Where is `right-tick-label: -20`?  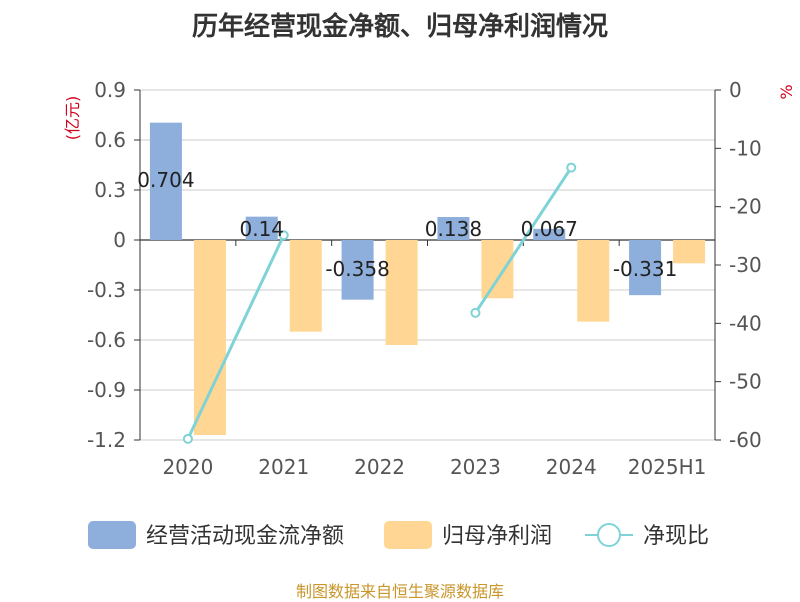
right-tick-label: -20 is located at coordinates (745, 207).